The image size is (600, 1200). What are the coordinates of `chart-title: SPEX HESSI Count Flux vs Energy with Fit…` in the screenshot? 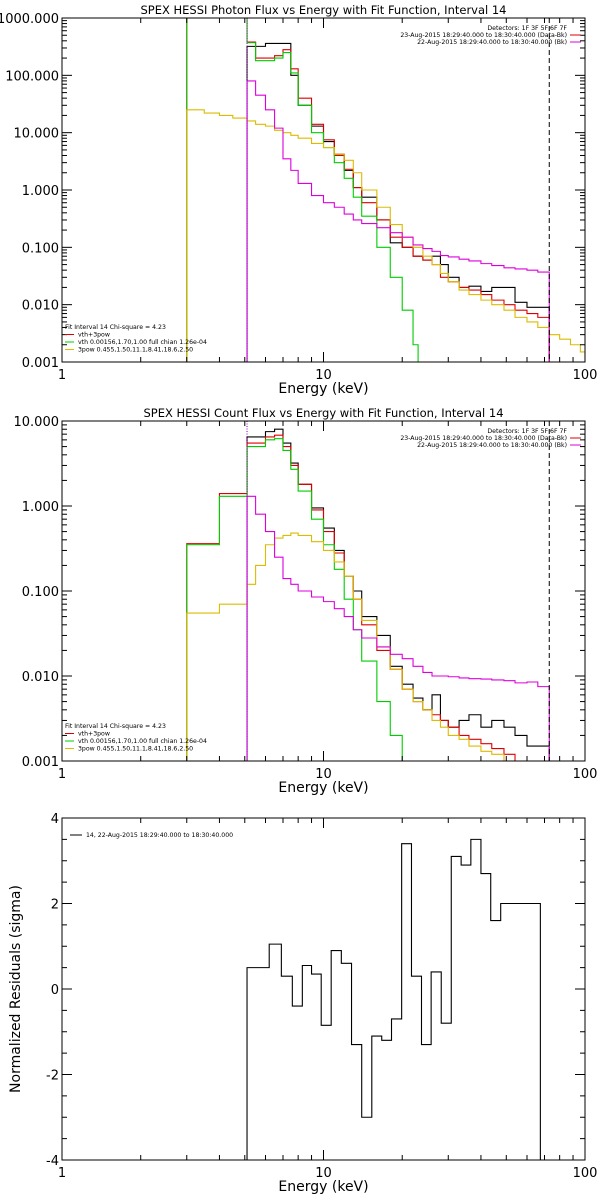 It's located at (323, 413).